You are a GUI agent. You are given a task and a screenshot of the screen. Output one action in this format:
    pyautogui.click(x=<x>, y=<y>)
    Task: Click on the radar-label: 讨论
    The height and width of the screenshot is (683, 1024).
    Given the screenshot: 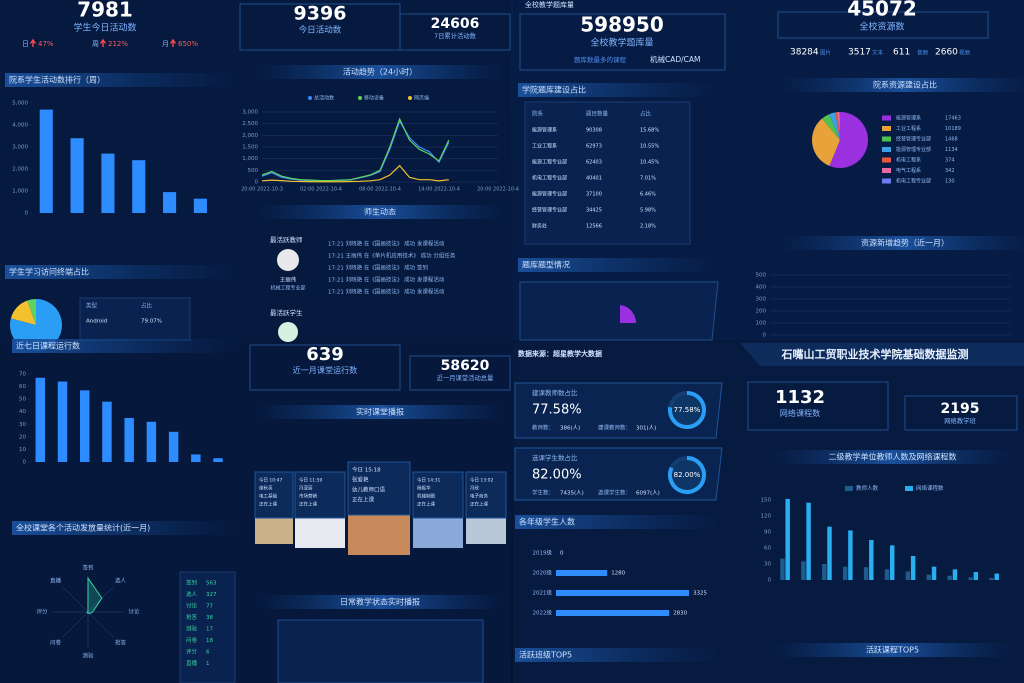 What is the action you would take?
    pyautogui.click(x=134, y=612)
    